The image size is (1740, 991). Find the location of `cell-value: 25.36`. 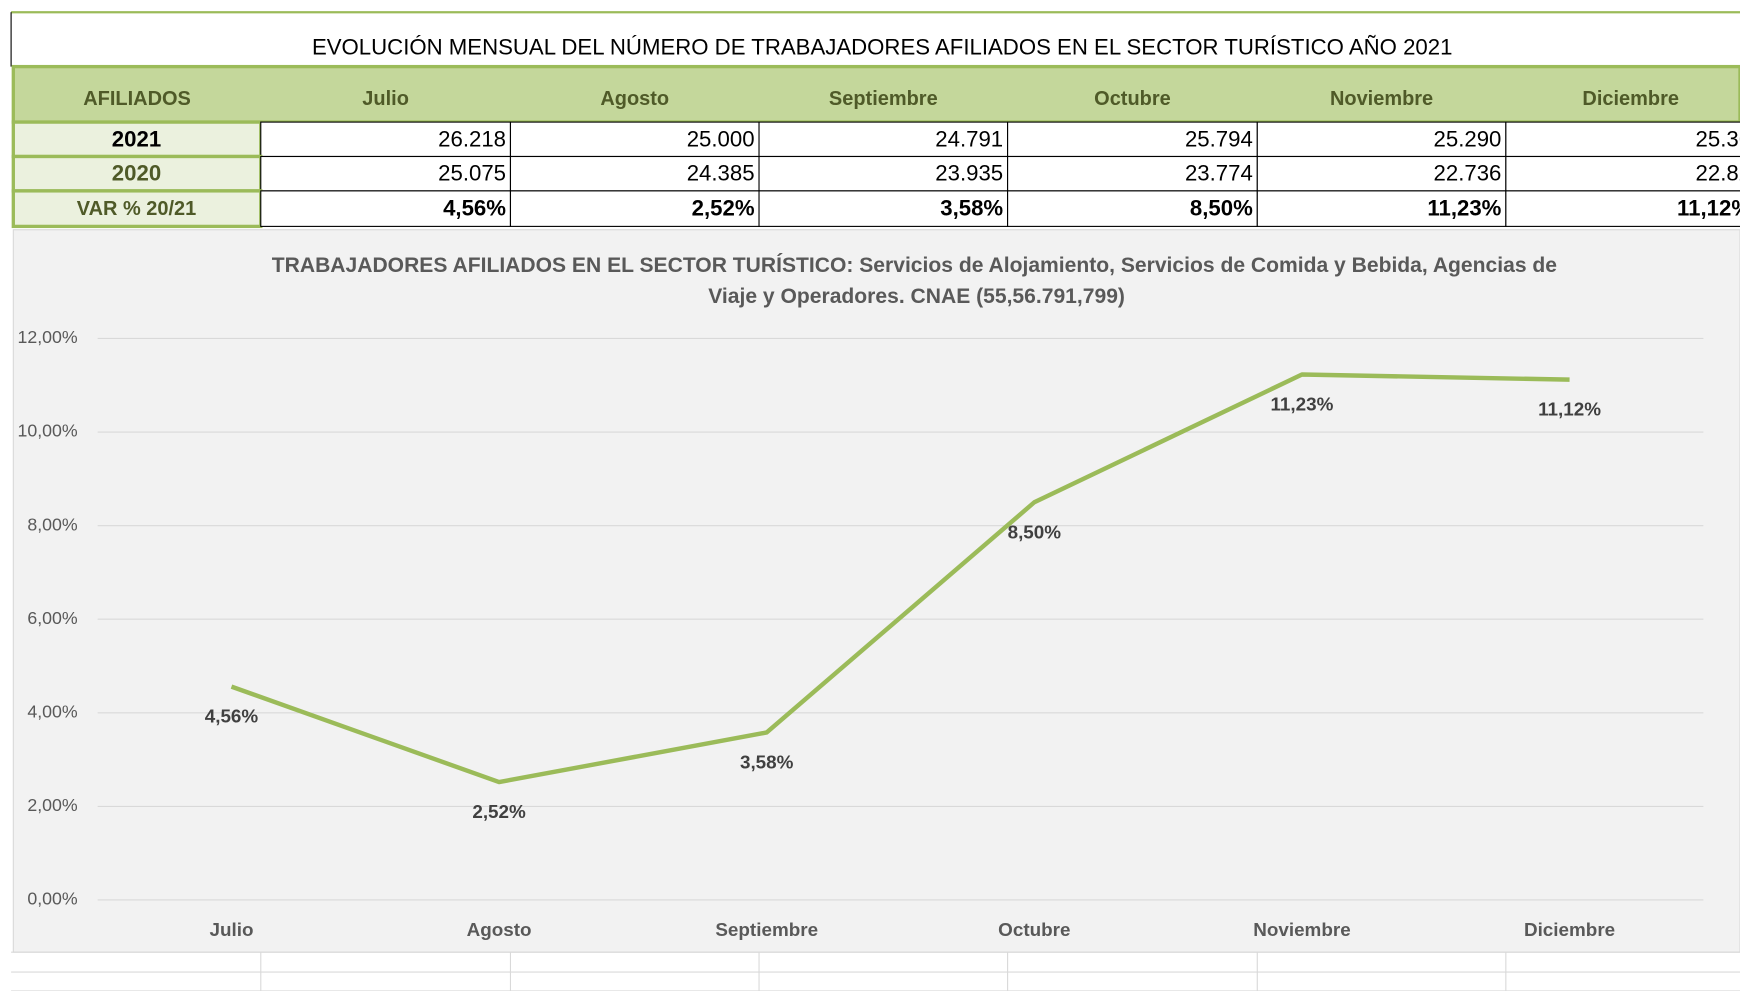

cell-value: 25.36 is located at coordinates (1718, 138).